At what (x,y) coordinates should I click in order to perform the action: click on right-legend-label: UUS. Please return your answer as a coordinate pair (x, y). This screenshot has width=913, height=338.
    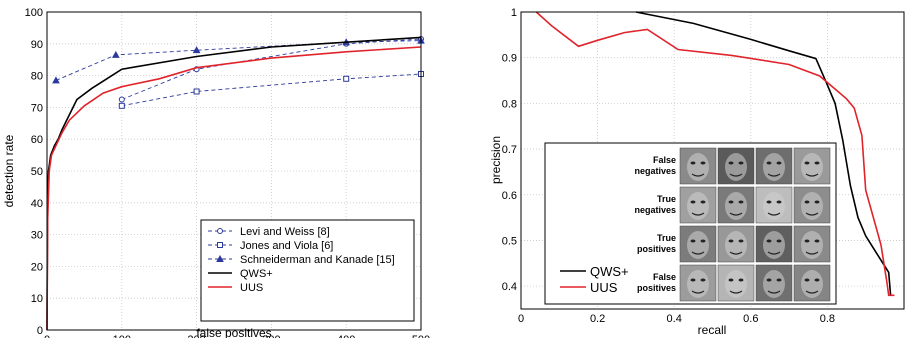
    Looking at the image, I should click on (604, 287).